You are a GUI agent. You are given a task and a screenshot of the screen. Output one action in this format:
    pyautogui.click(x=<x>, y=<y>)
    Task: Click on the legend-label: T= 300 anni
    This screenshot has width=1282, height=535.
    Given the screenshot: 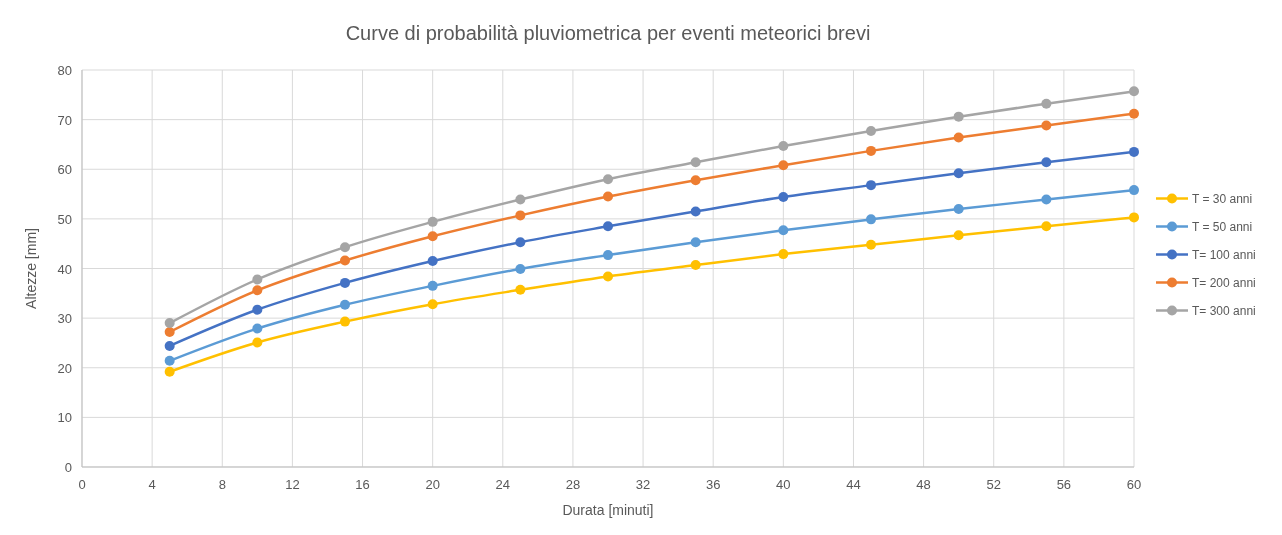 What is the action you would take?
    pyautogui.click(x=1224, y=310)
    